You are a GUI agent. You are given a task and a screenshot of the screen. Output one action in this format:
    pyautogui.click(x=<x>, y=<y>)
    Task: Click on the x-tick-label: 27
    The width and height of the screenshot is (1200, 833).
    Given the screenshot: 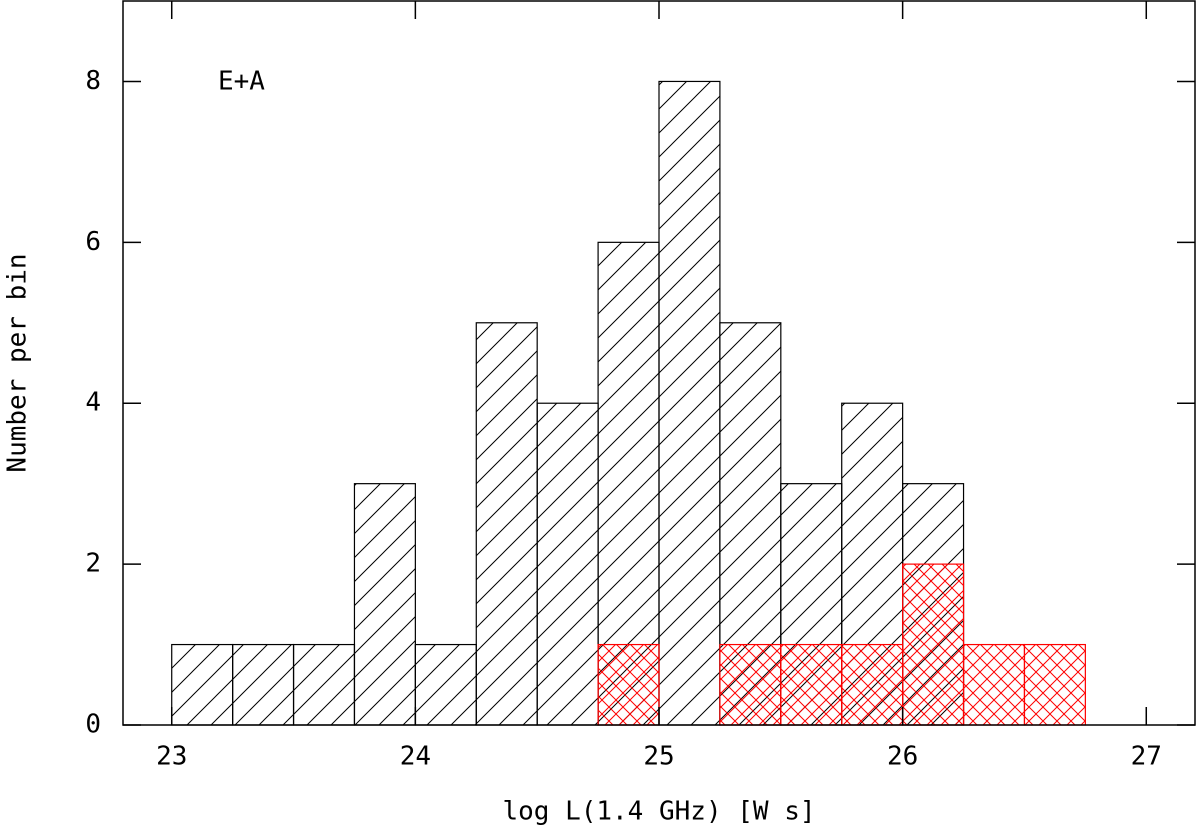 What is the action you would take?
    pyautogui.click(x=1146, y=757)
    